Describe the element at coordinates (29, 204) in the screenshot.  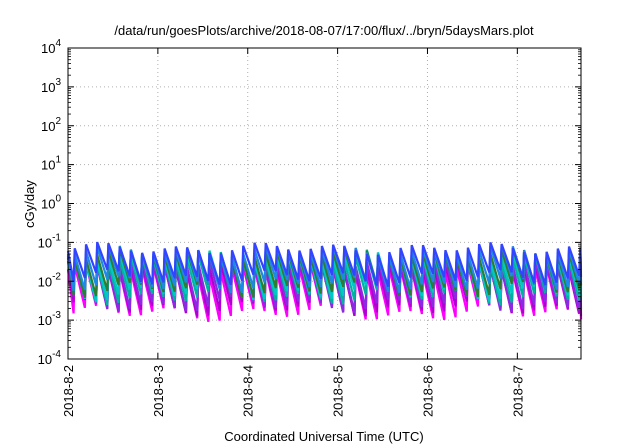
I see `y-axis-label: cGy/day` at that location.